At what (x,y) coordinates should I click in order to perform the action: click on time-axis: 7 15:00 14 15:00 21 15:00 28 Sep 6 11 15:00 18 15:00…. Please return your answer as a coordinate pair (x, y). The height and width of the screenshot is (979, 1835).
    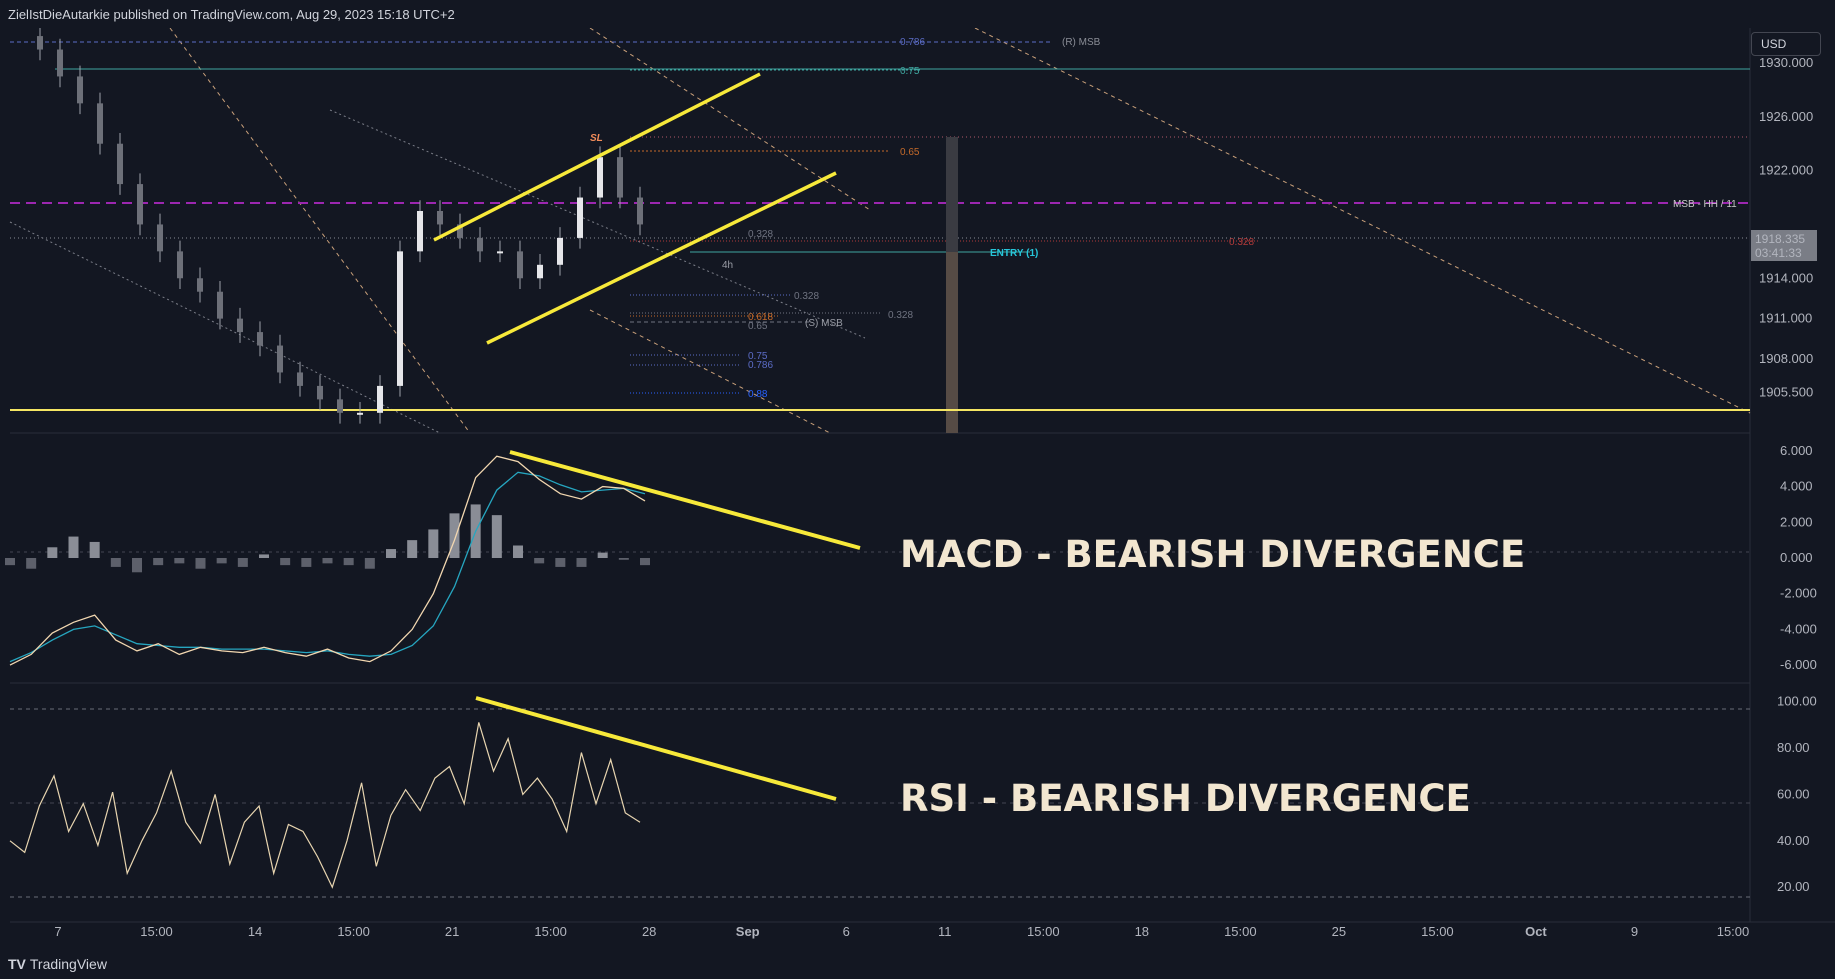
    Looking at the image, I should click on (901, 931).